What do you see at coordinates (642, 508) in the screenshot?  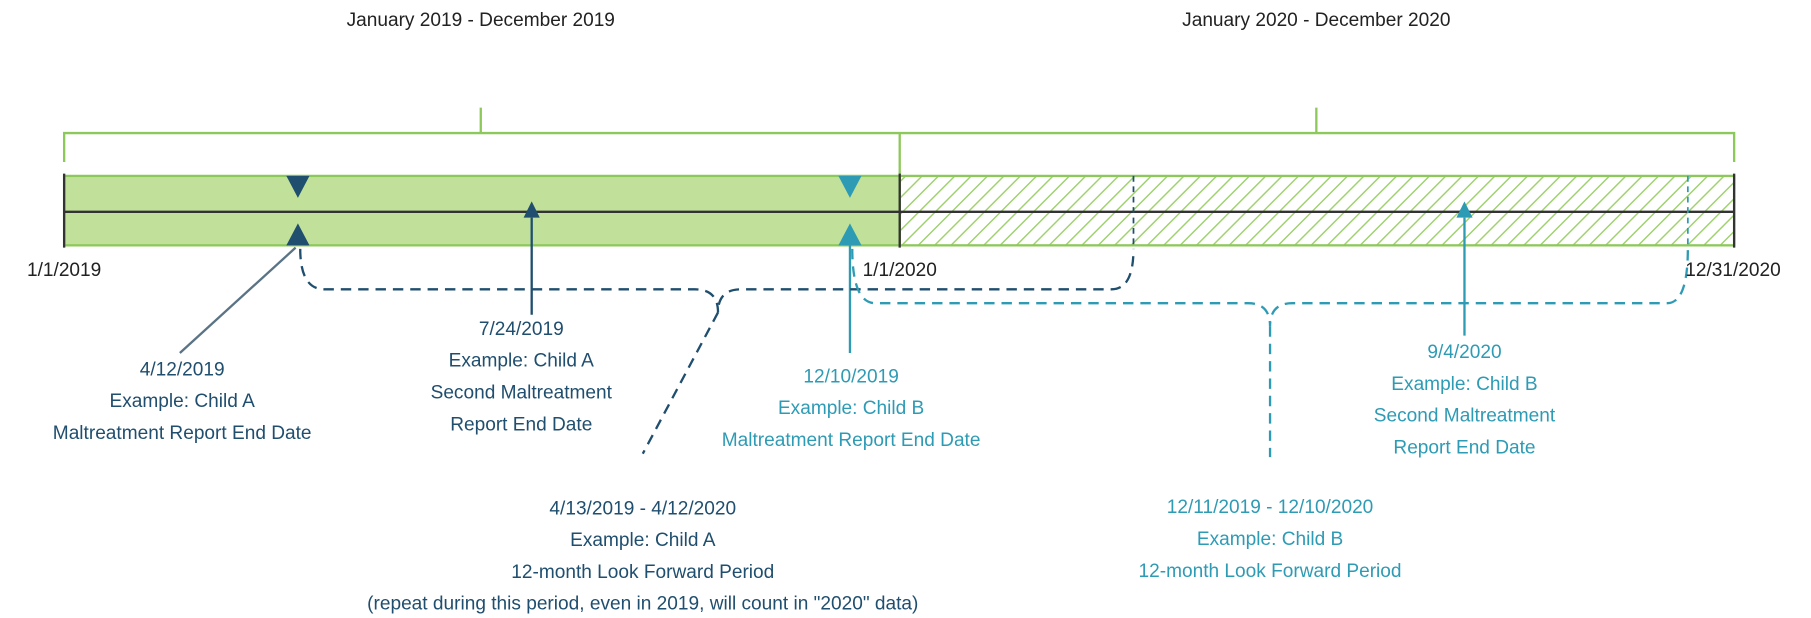 I see `callout-line: 4/13/2019 - 4/12/2020` at bounding box center [642, 508].